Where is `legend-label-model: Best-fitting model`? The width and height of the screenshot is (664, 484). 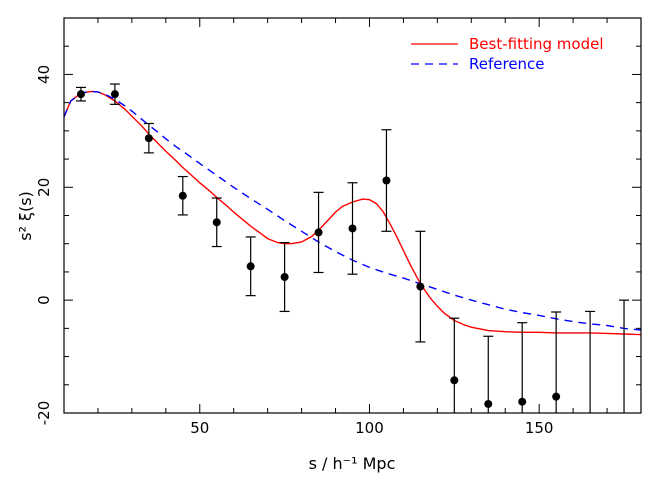
legend-label-model: Best-fitting model is located at coordinates (536, 44).